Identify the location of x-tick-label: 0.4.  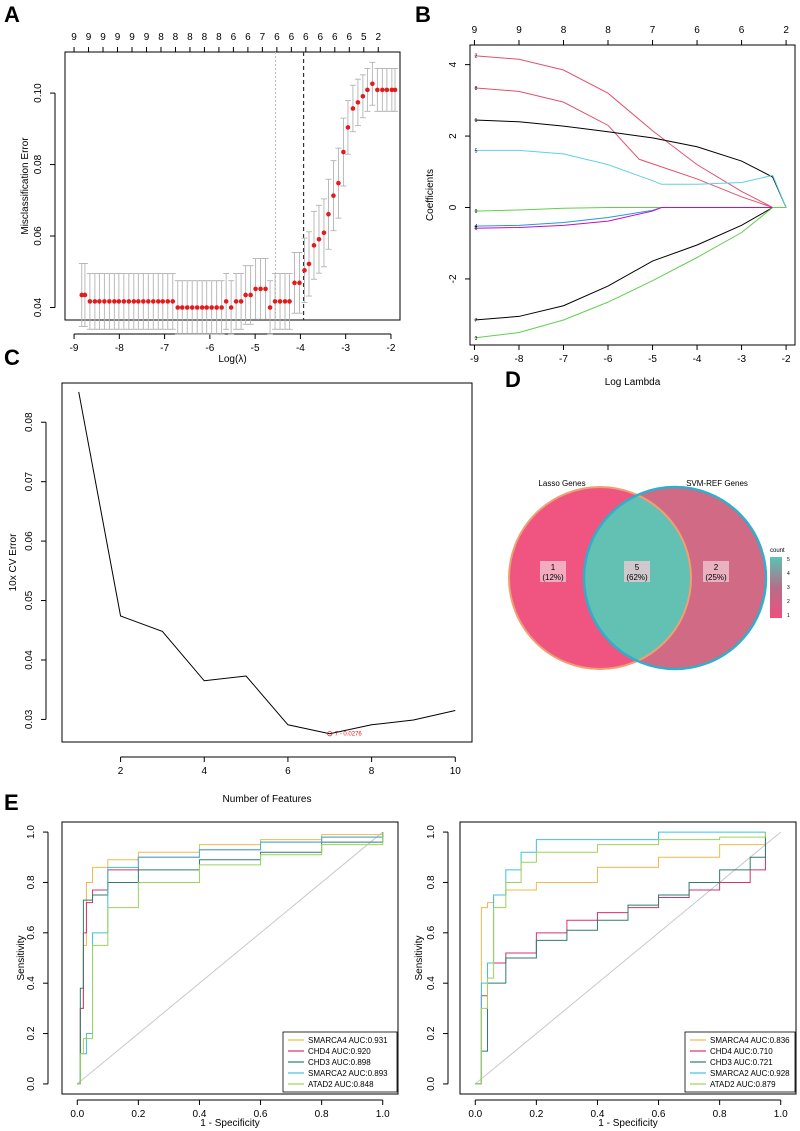
(598, 1114).